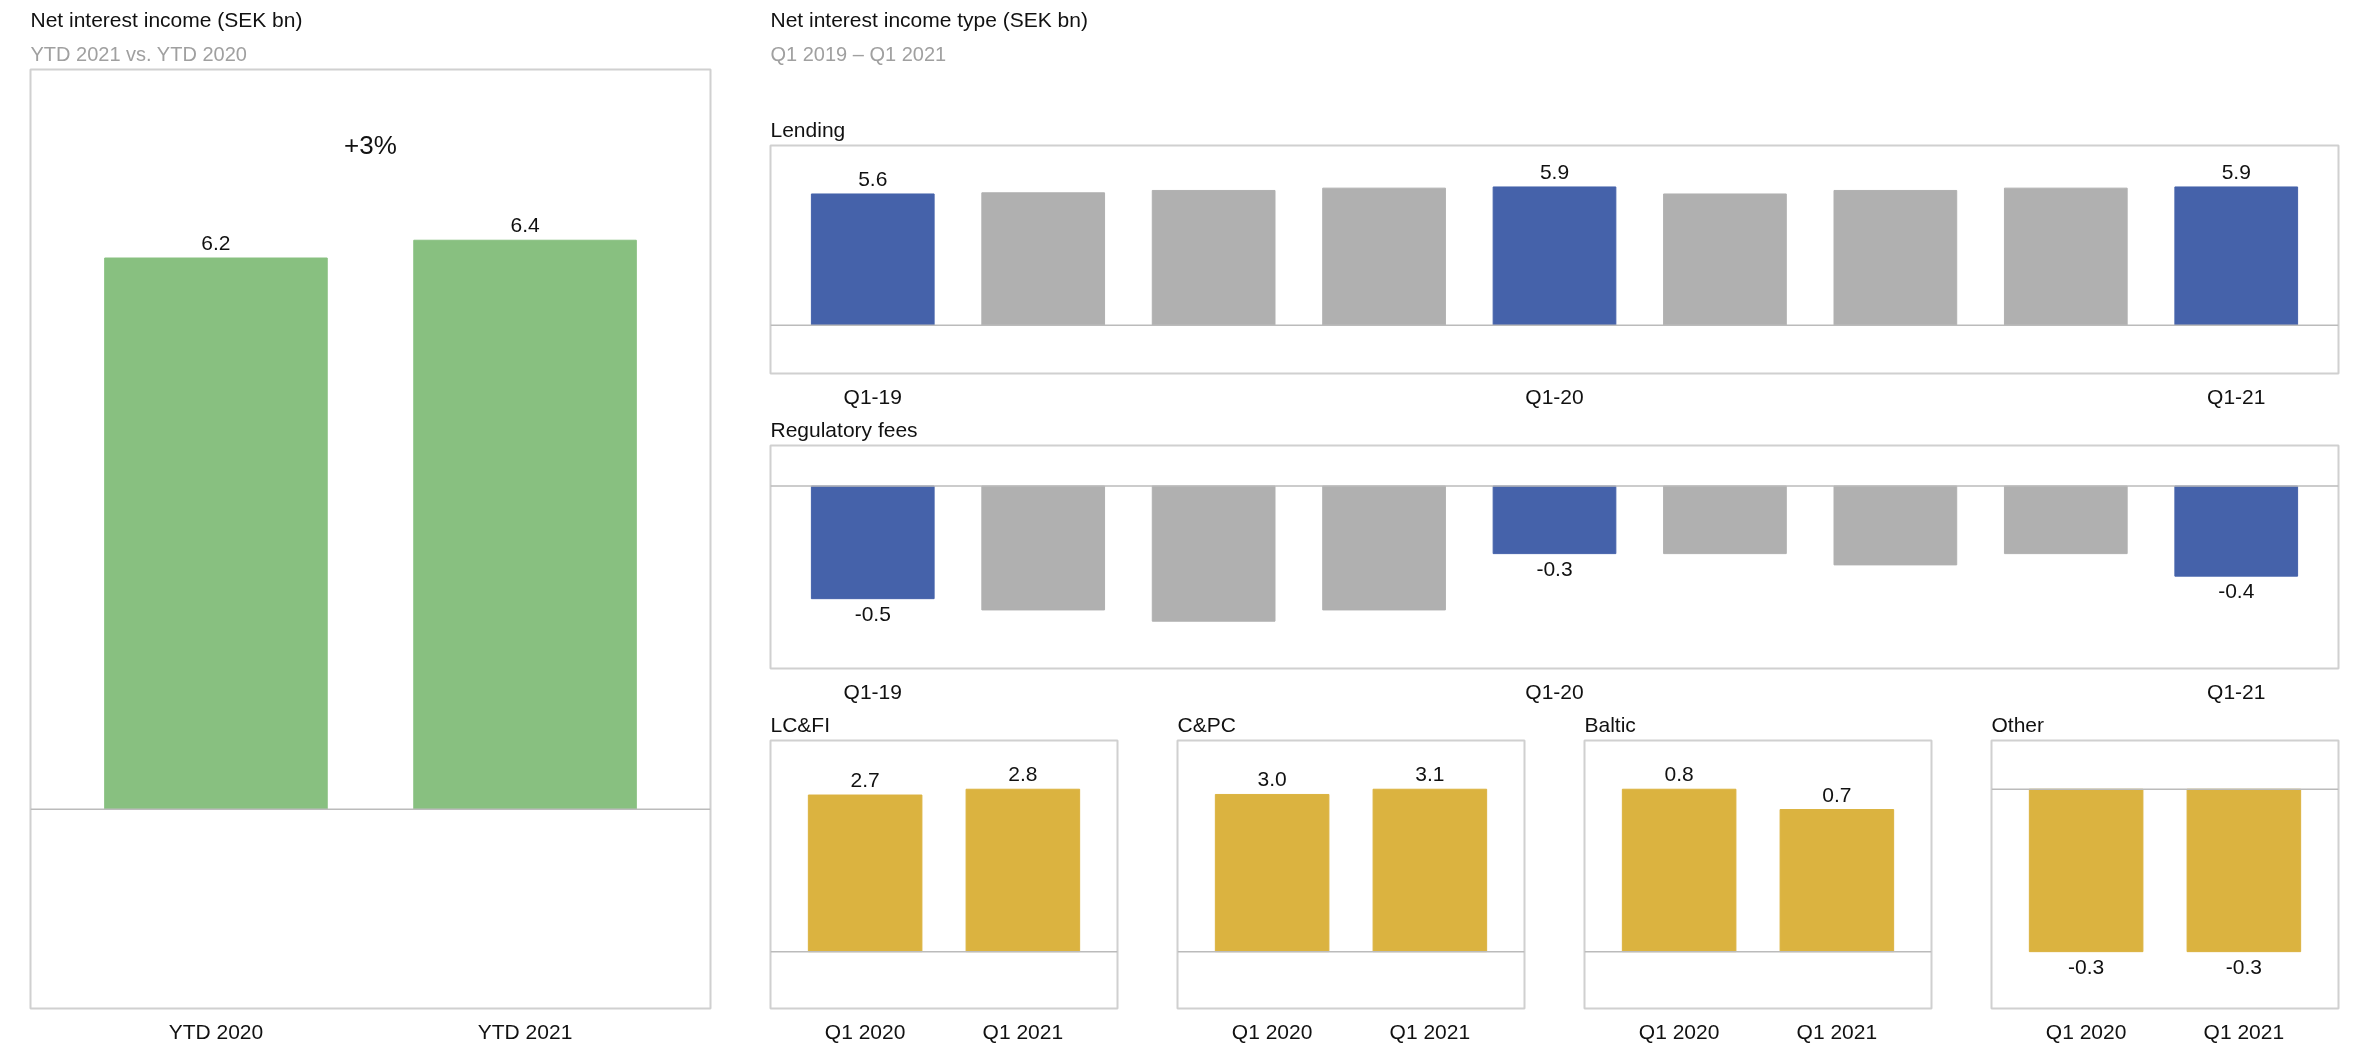 This screenshot has width=2372, height=1051. Describe the element at coordinates (858, 53) in the screenshot. I see `text: Q1 2019 – Q1 2021` at that location.